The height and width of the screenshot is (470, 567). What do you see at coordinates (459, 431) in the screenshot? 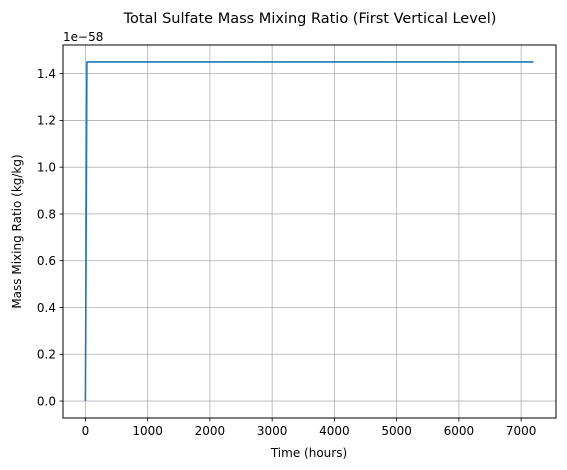
I see `x-tick-label: 6000` at bounding box center [459, 431].